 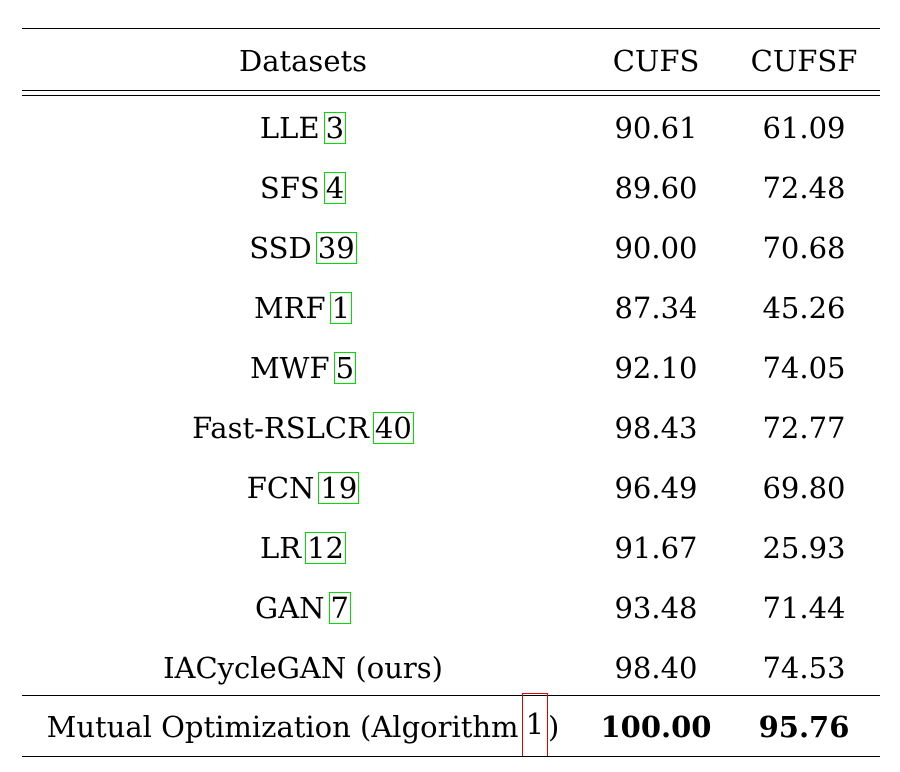 I want to click on row-cufsf-value: 72.48, so click(x=804, y=188).